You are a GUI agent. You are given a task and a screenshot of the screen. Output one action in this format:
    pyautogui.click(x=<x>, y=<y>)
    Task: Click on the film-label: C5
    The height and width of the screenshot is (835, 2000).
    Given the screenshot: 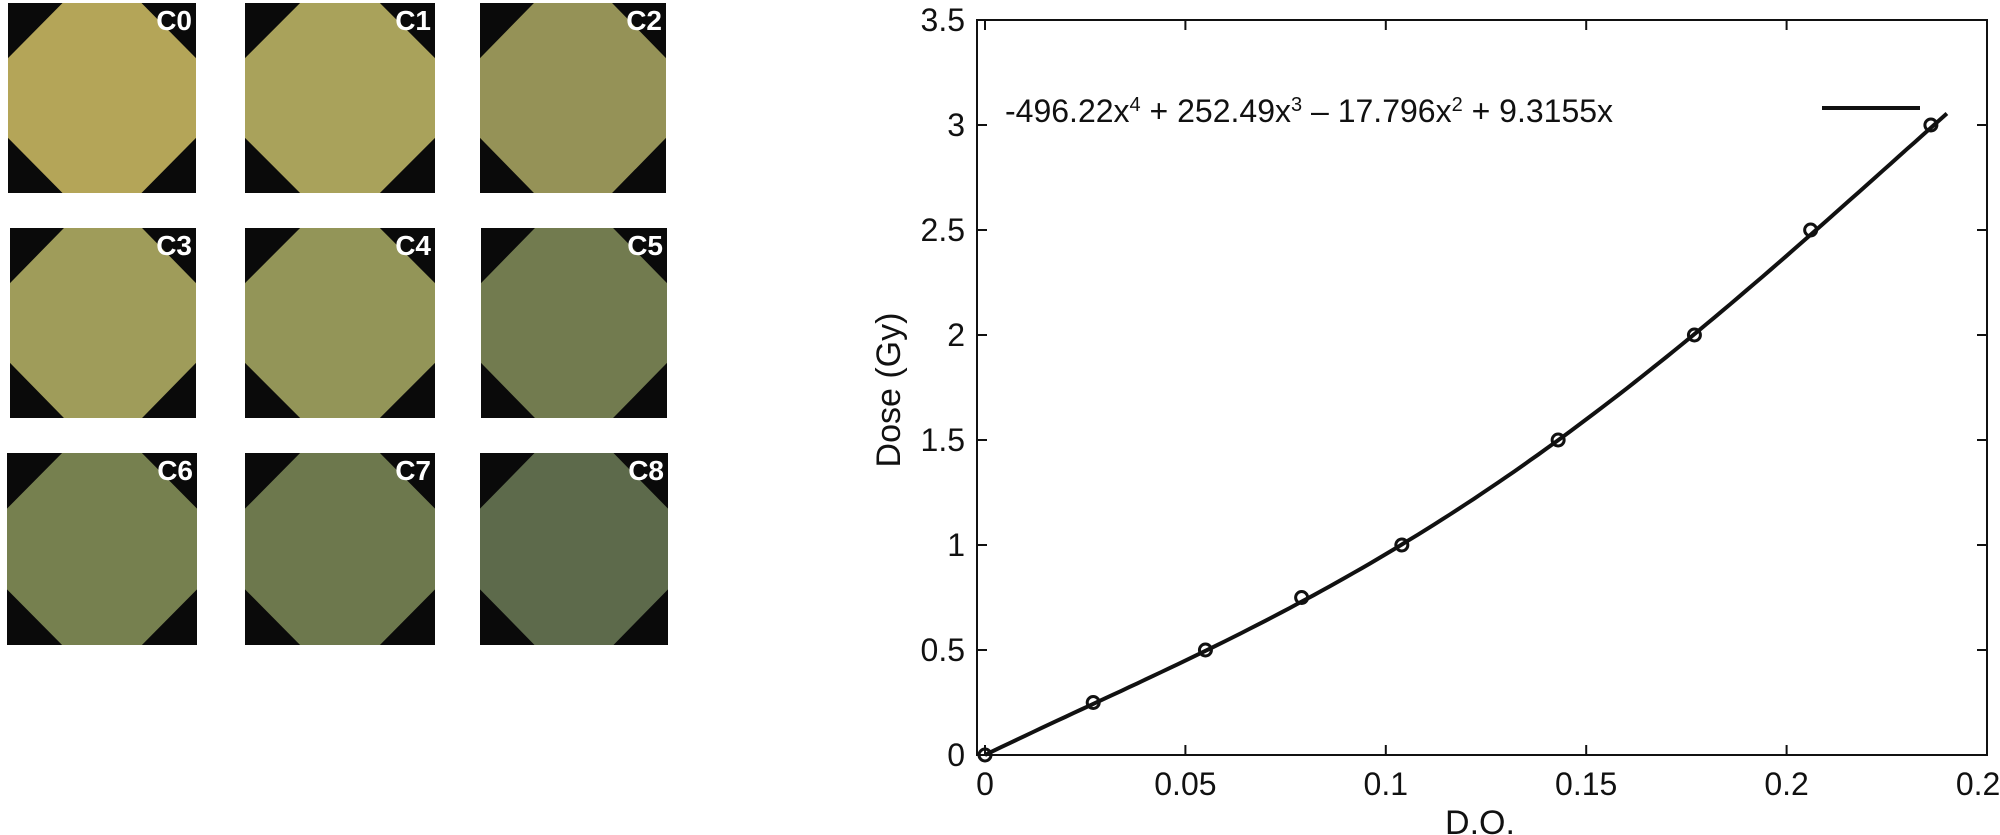 What is the action you would take?
    pyautogui.click(x=645, y=245)
    